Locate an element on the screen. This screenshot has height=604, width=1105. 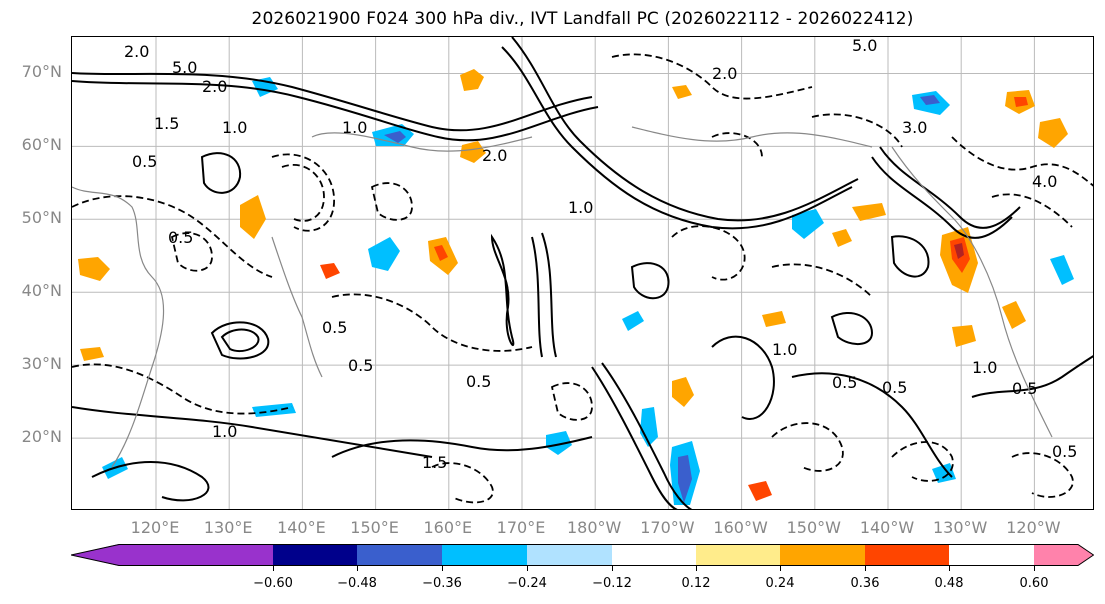
colorbar is located at coordinates (582, 555).